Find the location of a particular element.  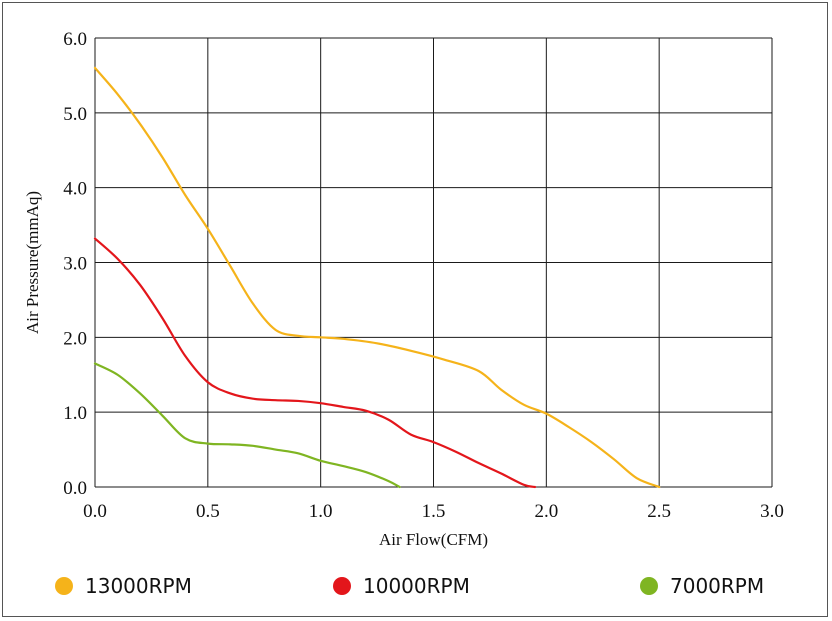

x-tick-label: 2.5 is located at coordinates (659, 511).